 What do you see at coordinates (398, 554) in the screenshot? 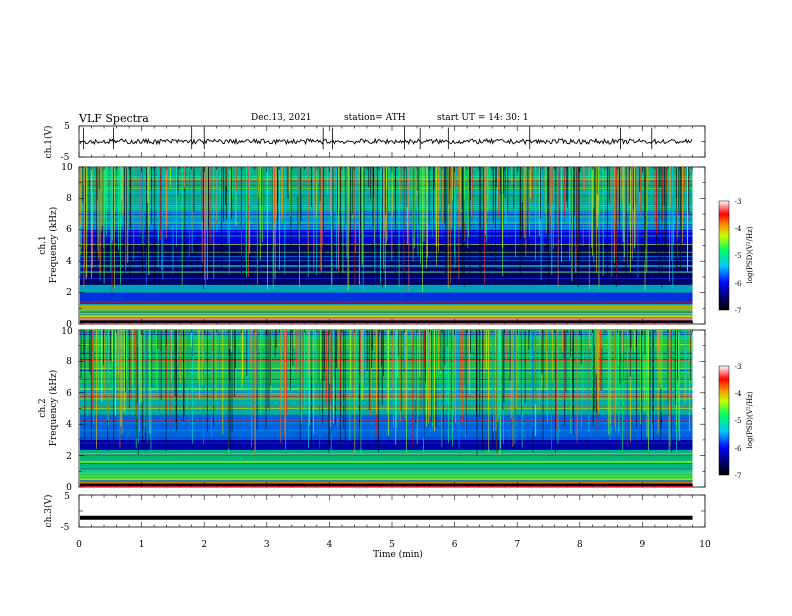
I see `x-axis-label: Time (min)` at bounding box center [398, 554].